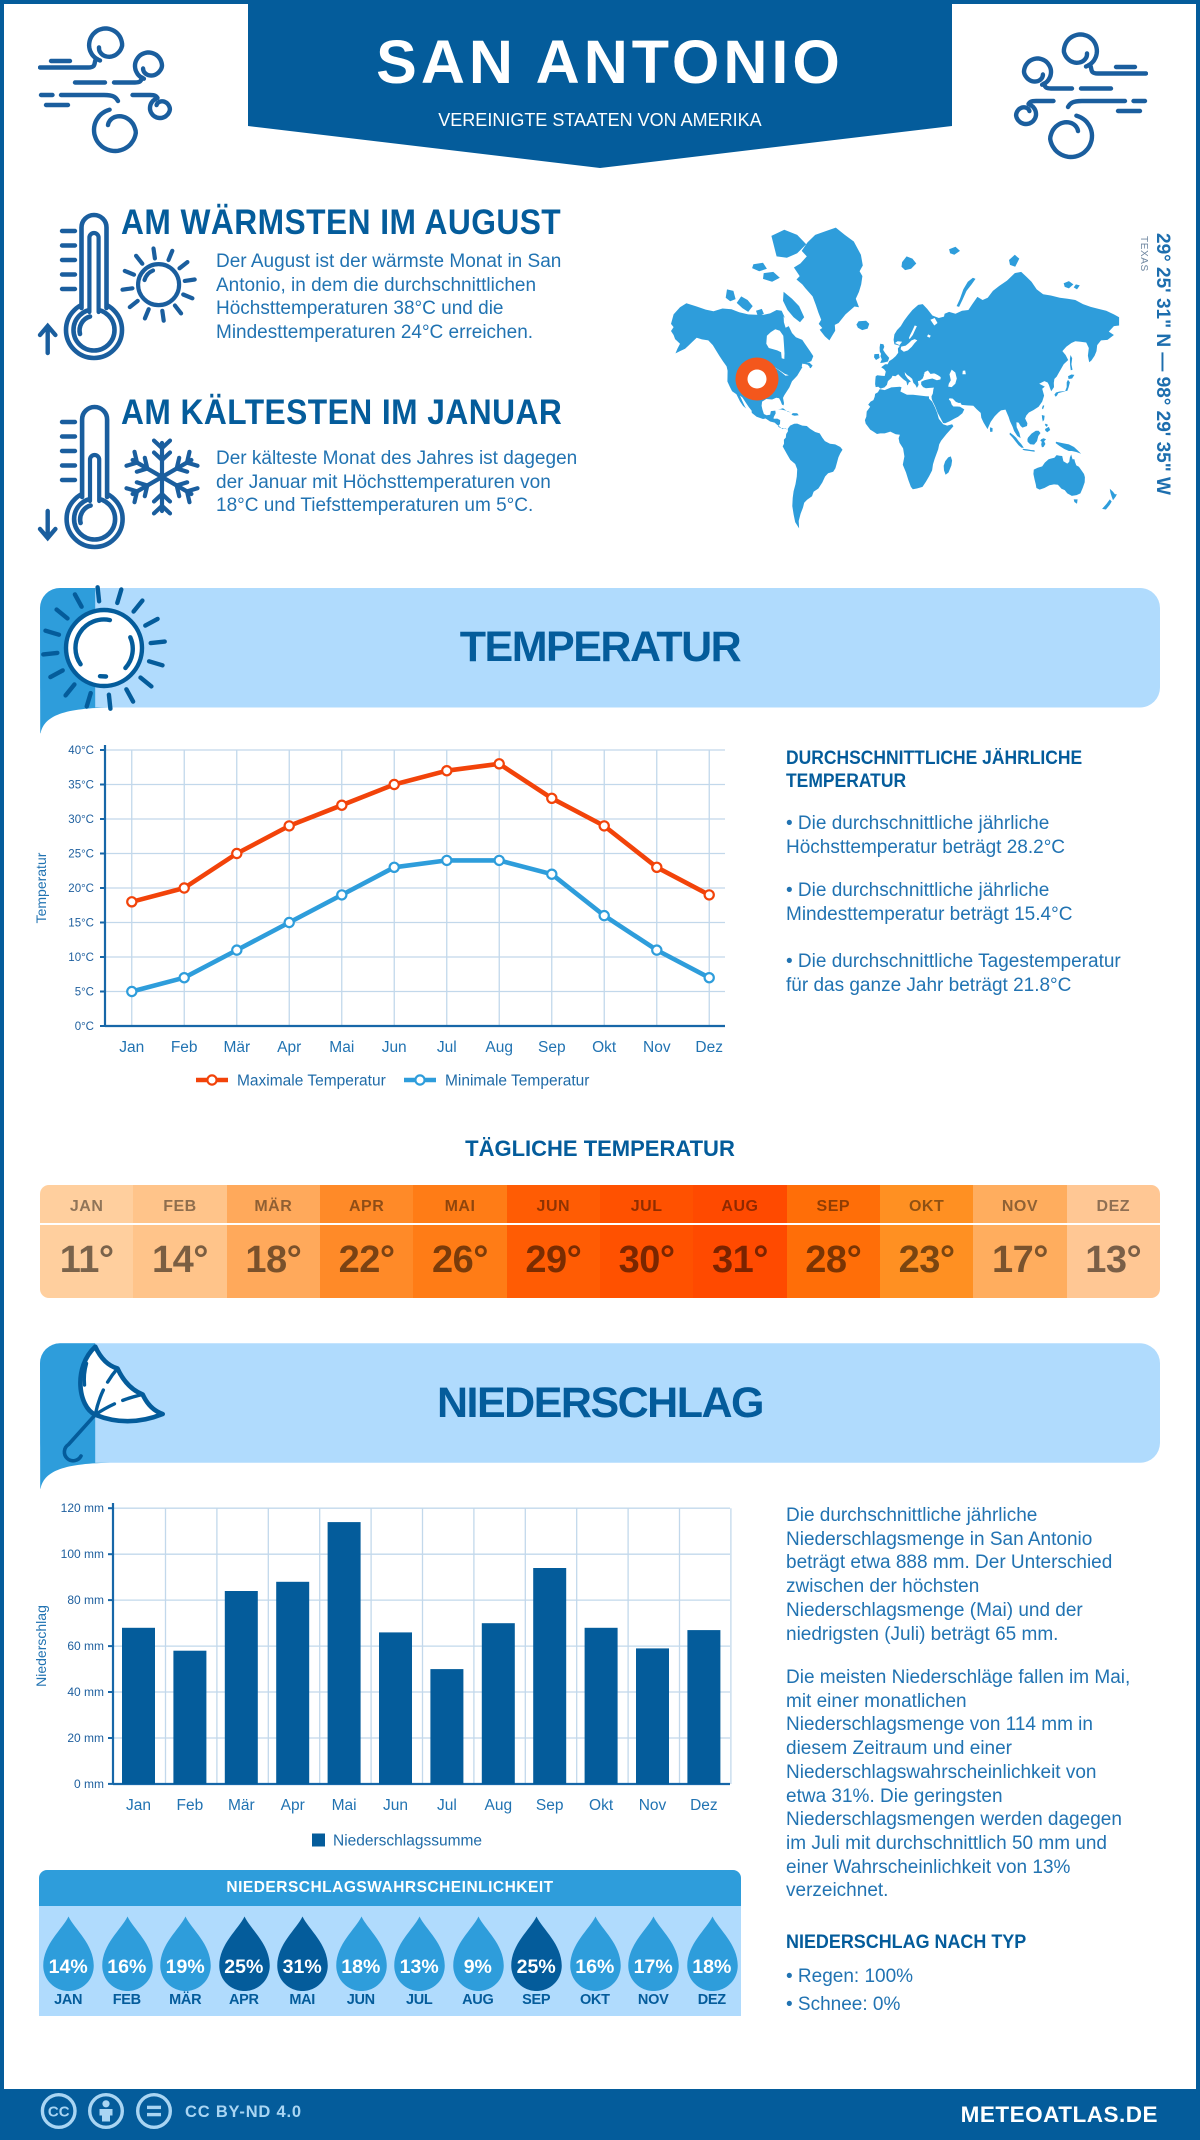 The image size is (1200, 2140). Describe the element at coordinates (59, 2112) in the screenshot. I see `svg-text: CC` at that location.